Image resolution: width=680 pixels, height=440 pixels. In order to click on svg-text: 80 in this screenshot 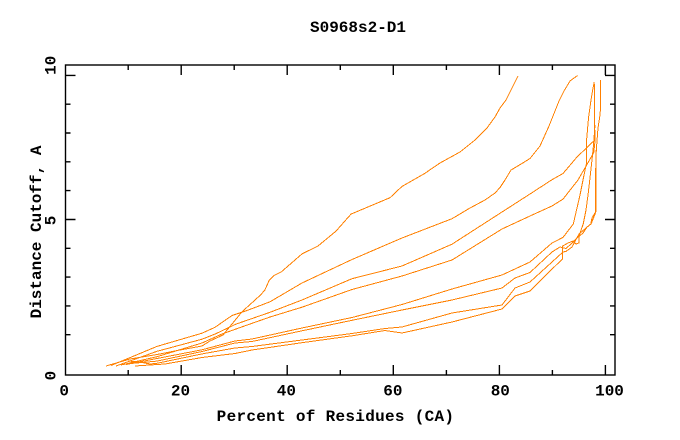, I will do `click(500, 392)`.